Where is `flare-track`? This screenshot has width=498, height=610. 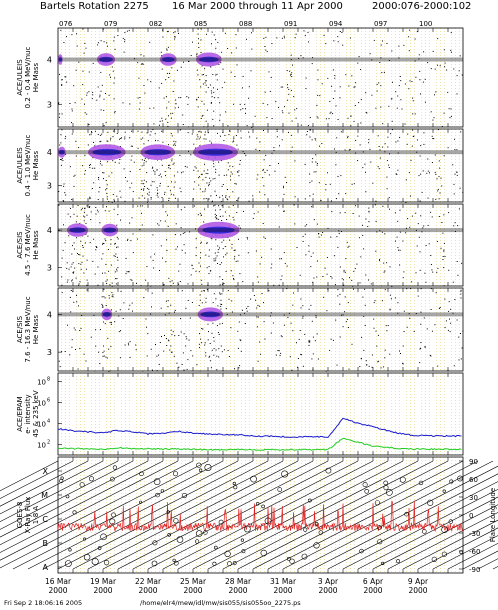 flare-track is located at coordinates (253, 515).